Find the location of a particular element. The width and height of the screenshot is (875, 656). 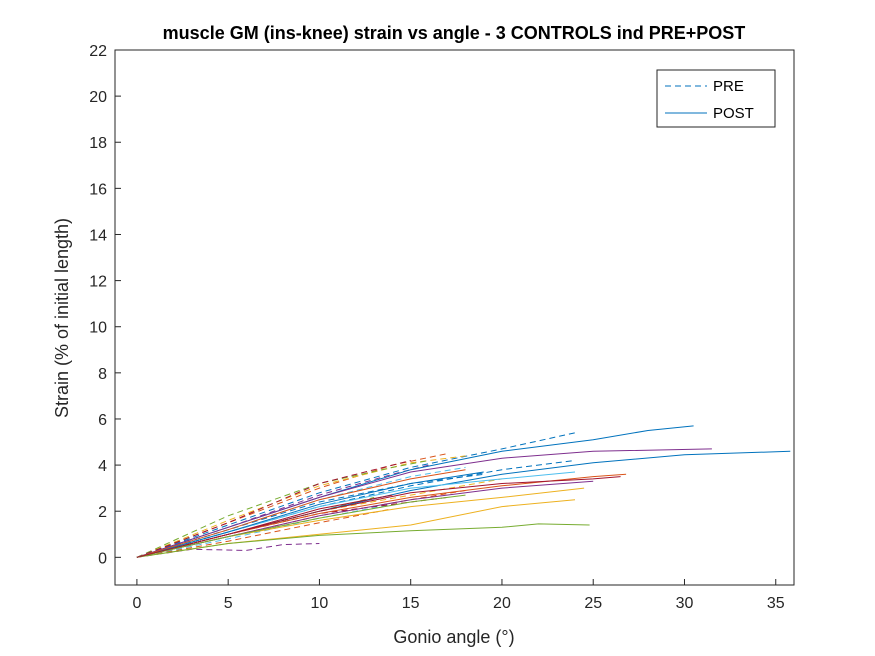

series-line-24-post is located at coordinates (363, 540).